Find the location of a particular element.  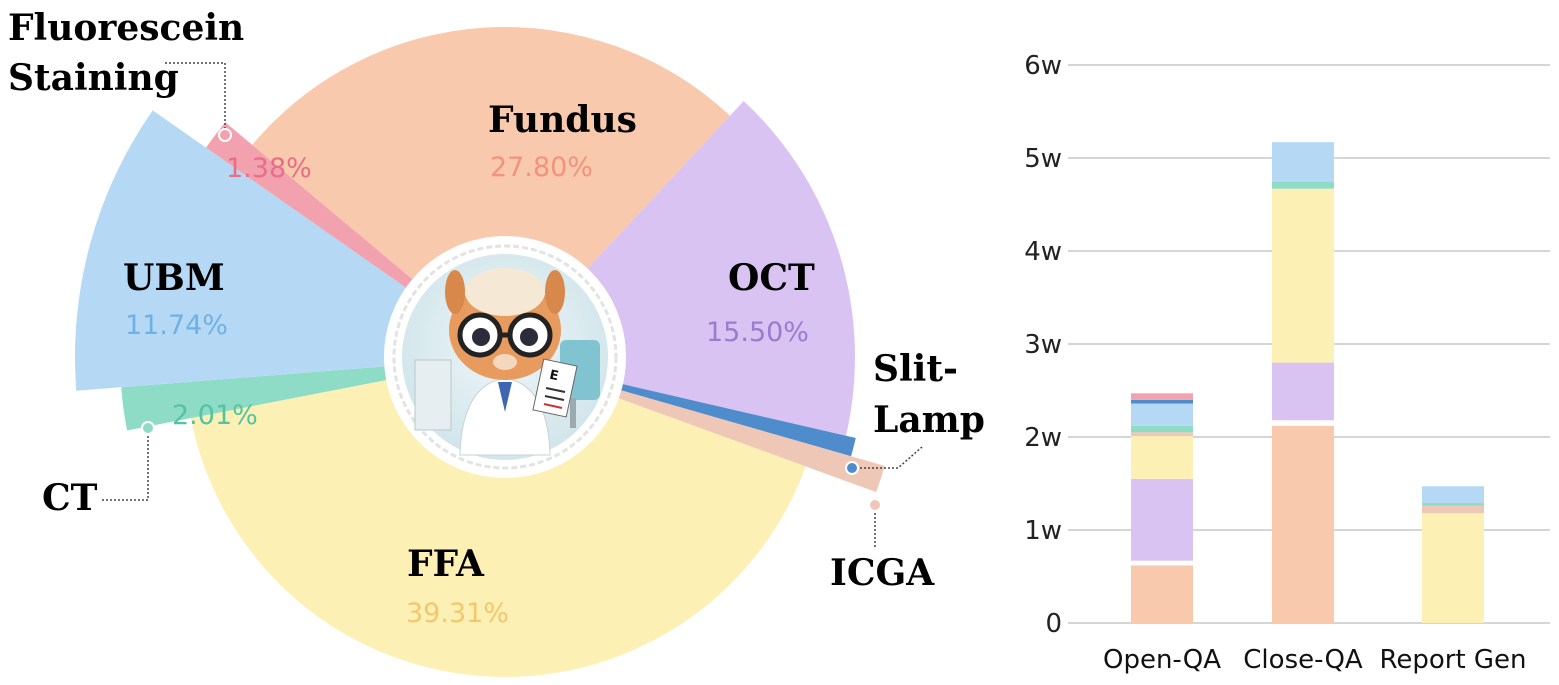

slice-label-ffa: FFA is located at coordinates (446, 564).